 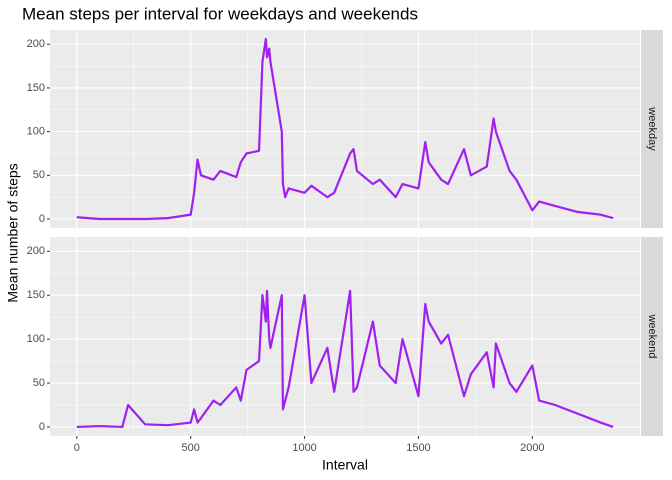 What do you see at coordinates (191, 448) in the screenshot?
I see `x-tick-label: 500` at bounding box center [191, 448].